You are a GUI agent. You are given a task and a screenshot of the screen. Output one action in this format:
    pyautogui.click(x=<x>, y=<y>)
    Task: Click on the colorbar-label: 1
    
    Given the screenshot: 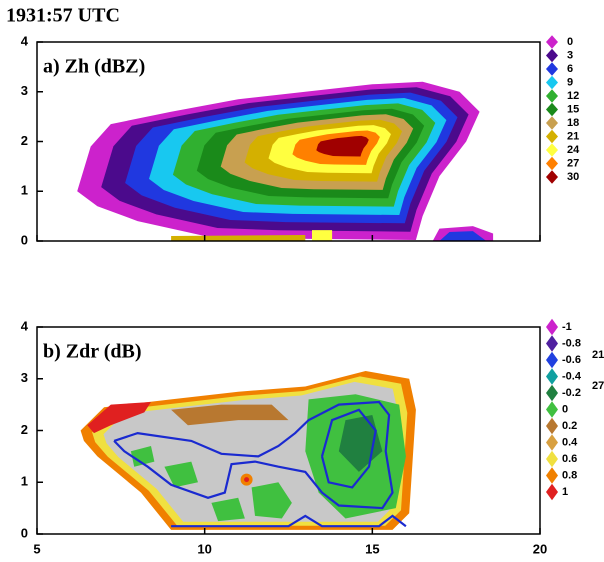 What is the action you would take?
    pyautogui.click(x=565, y=492)
    